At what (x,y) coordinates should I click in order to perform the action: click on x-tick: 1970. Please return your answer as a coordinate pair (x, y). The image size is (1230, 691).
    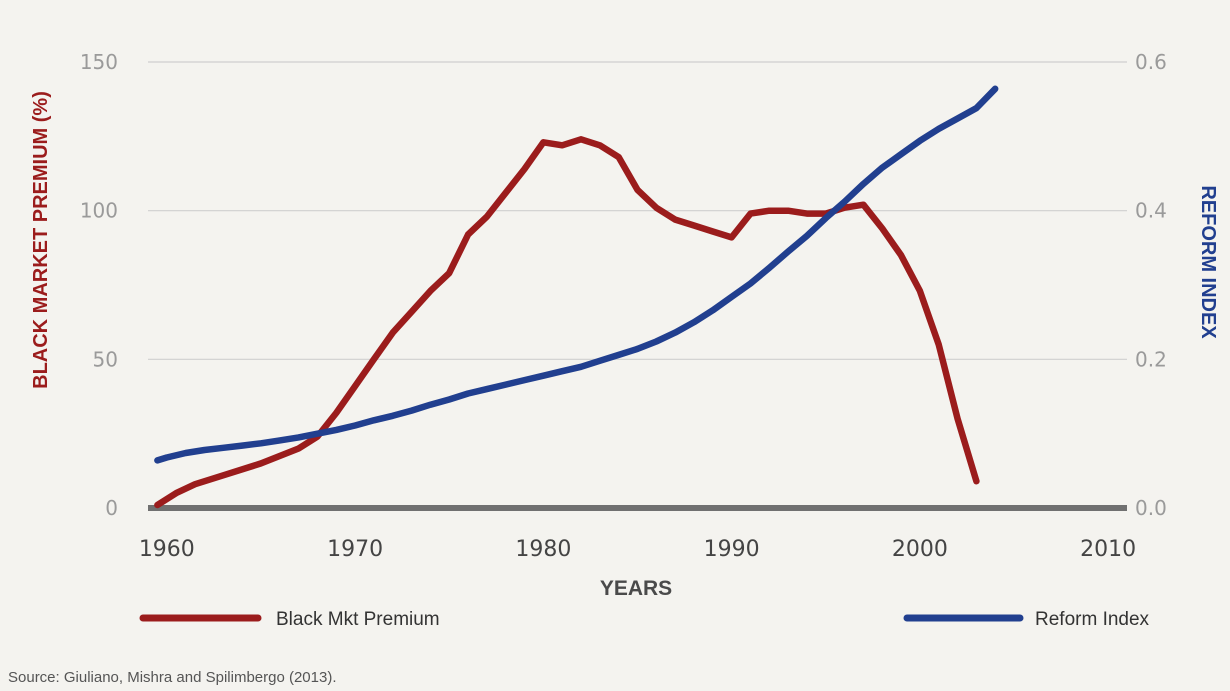
    Looking at the image, I should click on (355, 549).